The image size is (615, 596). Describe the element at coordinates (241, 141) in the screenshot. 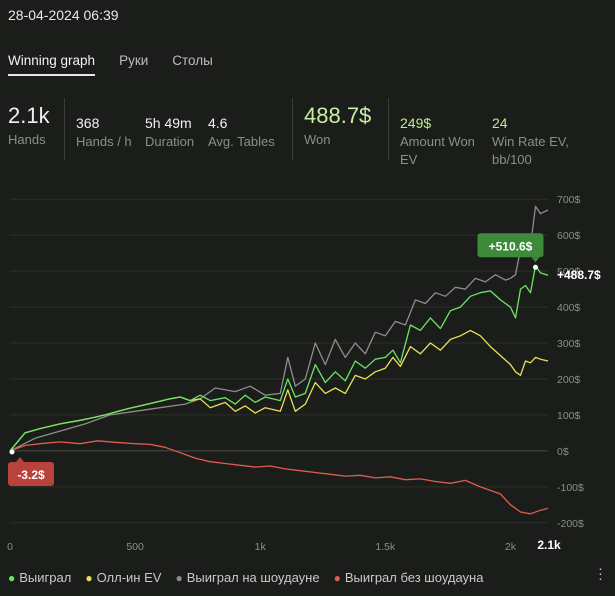

I see `stat-avg-tables-label: Avg. Tables` at that location.